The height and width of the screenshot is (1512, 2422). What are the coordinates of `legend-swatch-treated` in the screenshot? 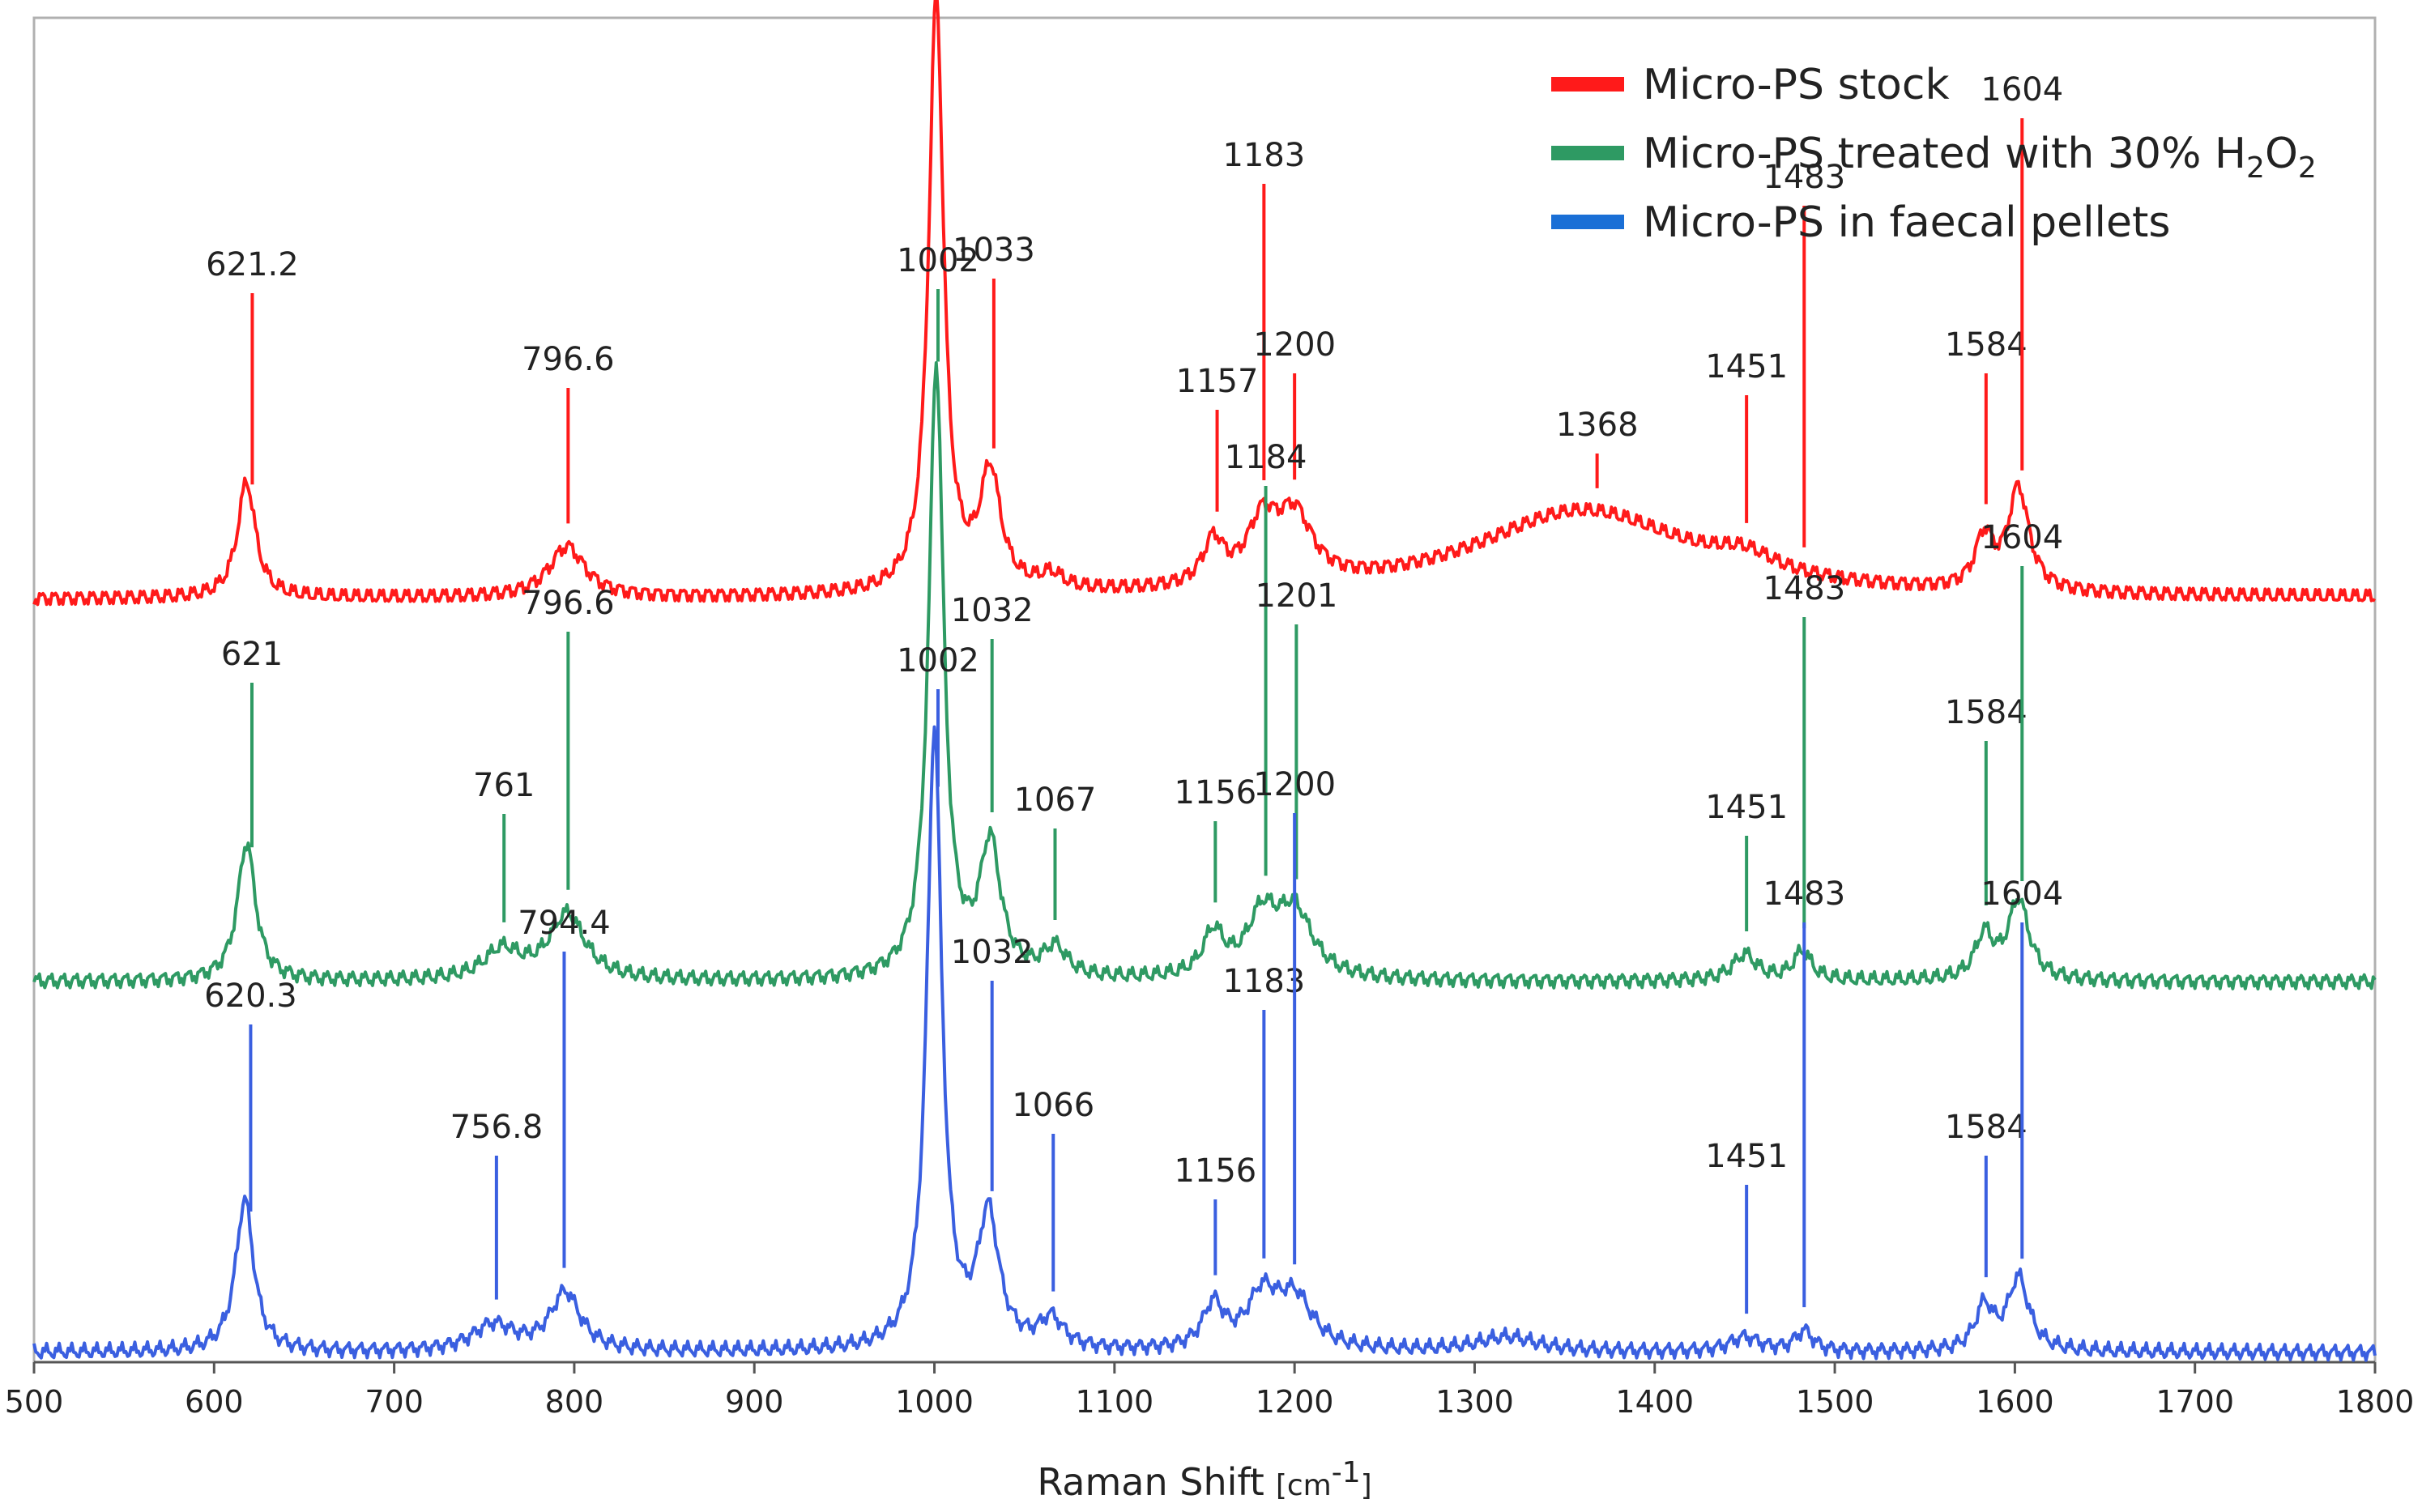 It's located at (1587, 153).